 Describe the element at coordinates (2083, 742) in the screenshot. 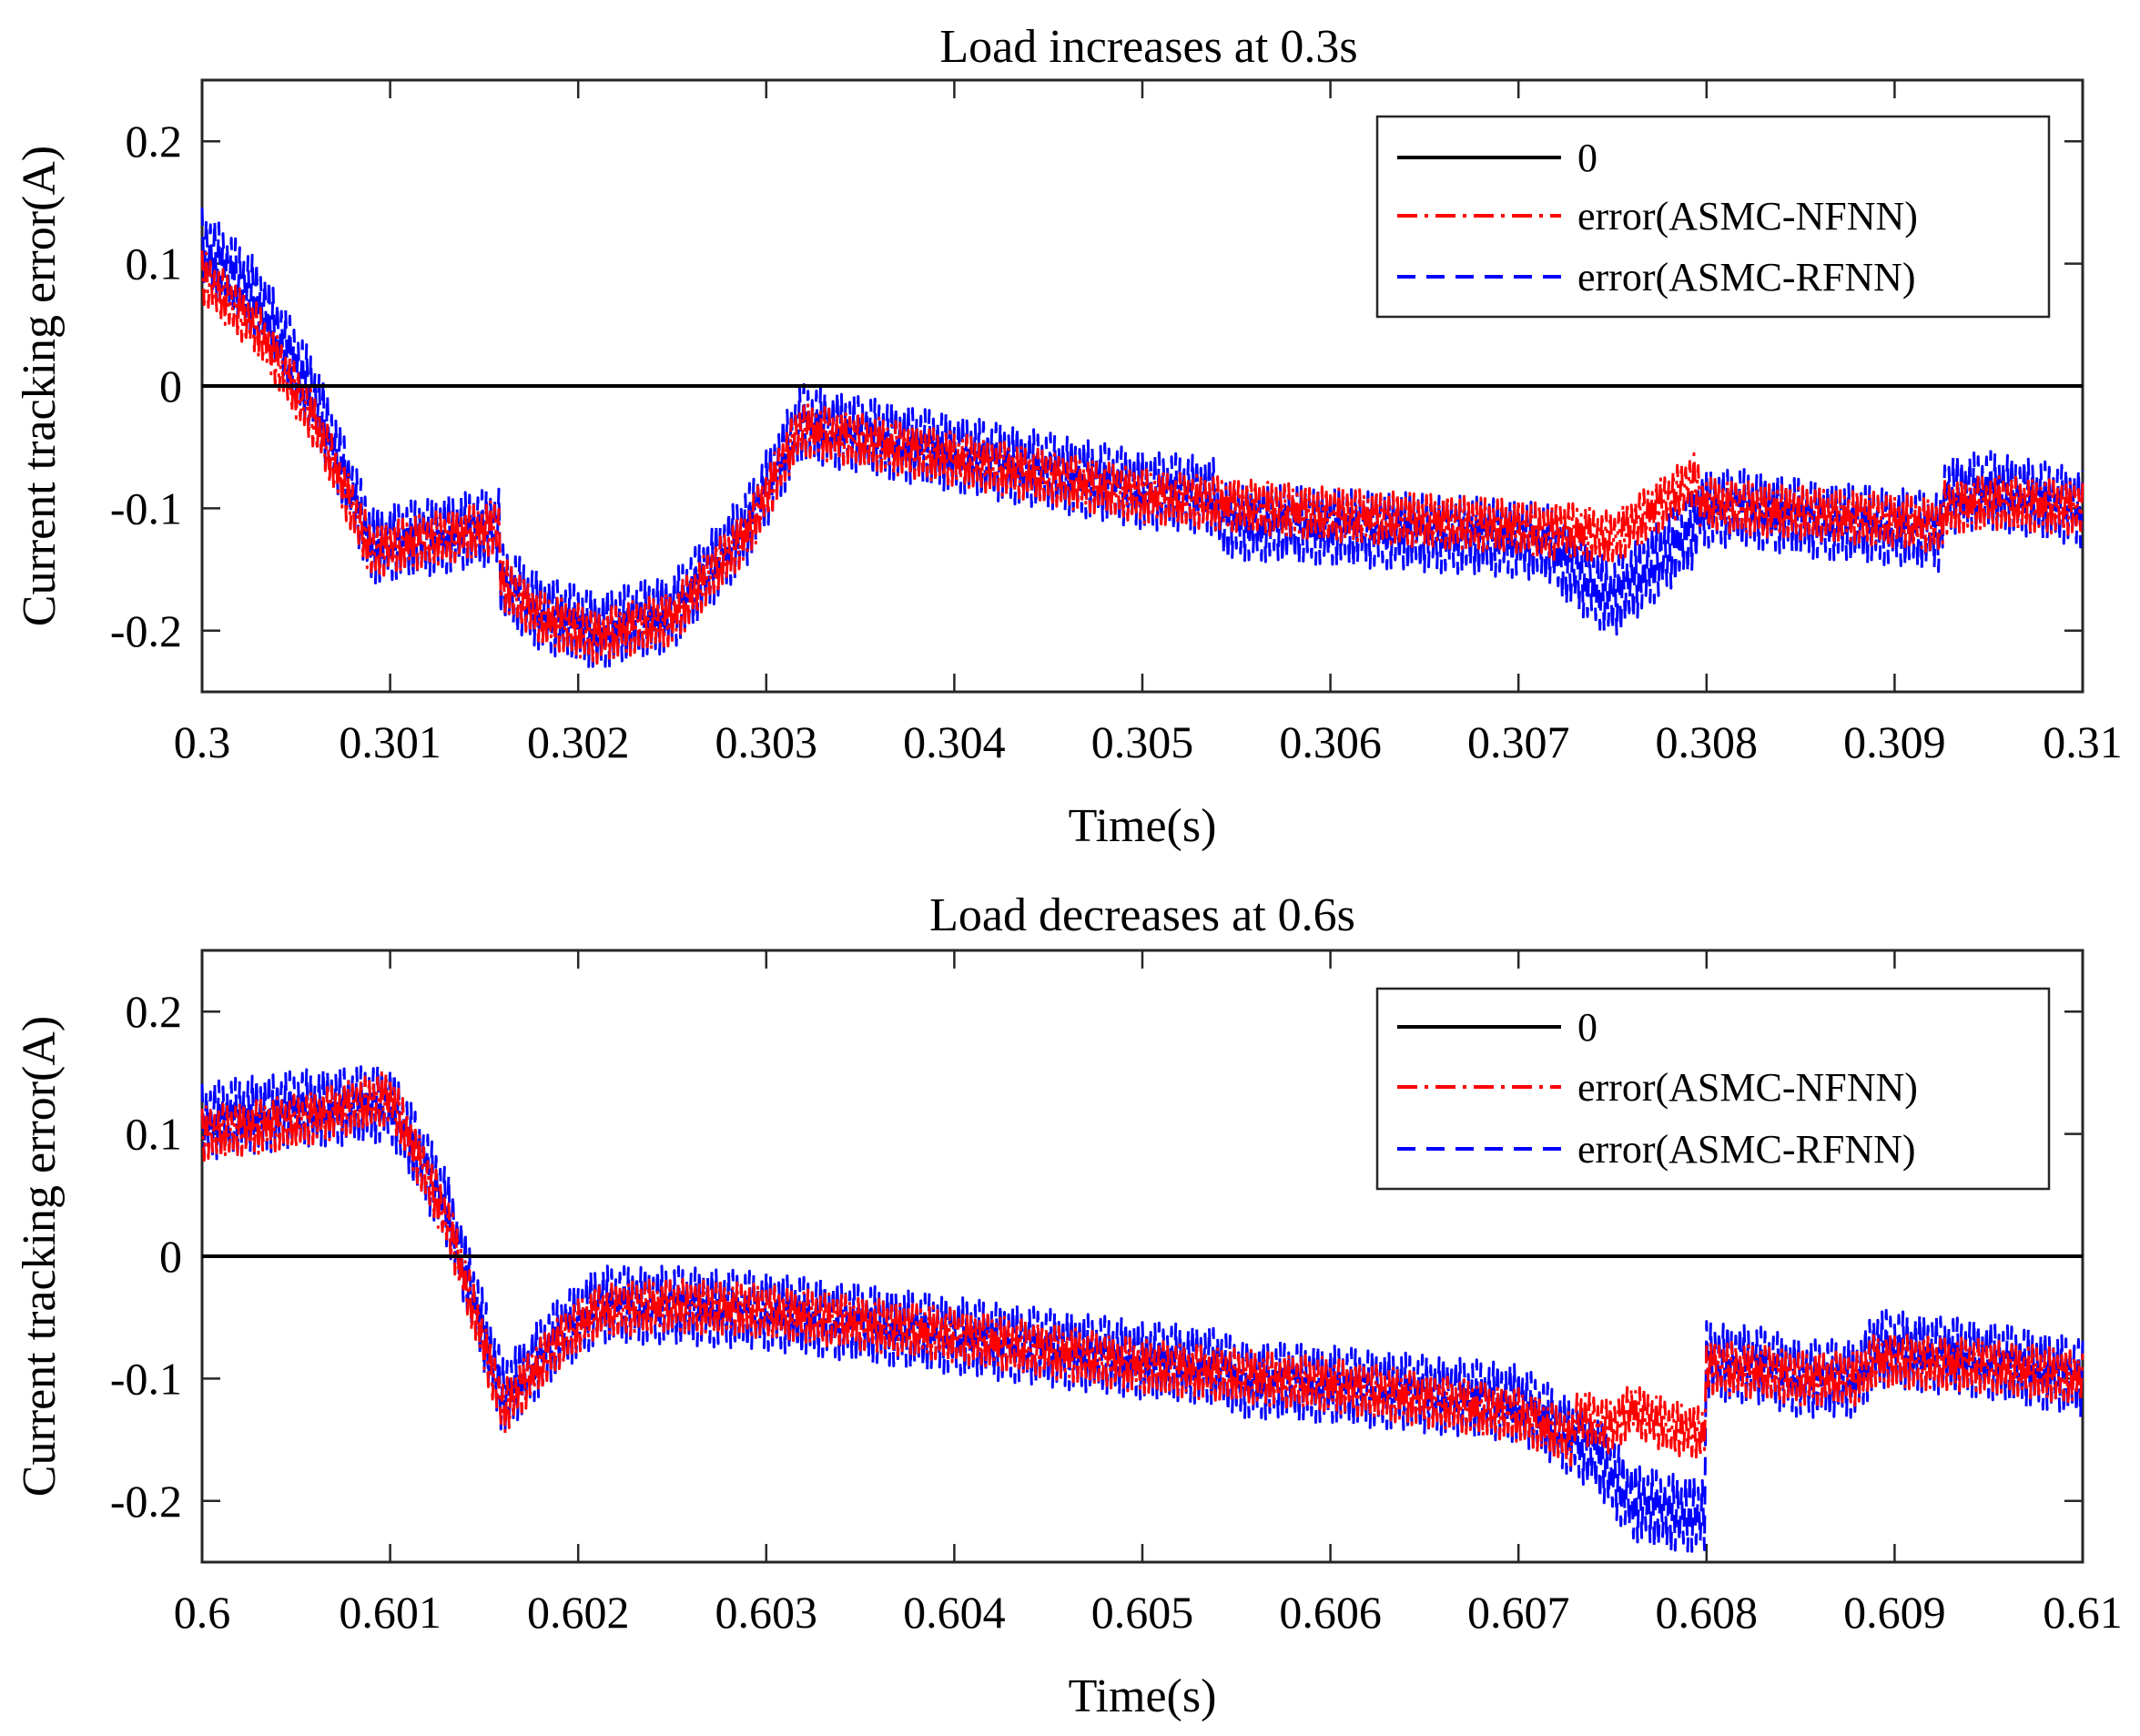

I see `x-tick-label: 0.31` at that location.